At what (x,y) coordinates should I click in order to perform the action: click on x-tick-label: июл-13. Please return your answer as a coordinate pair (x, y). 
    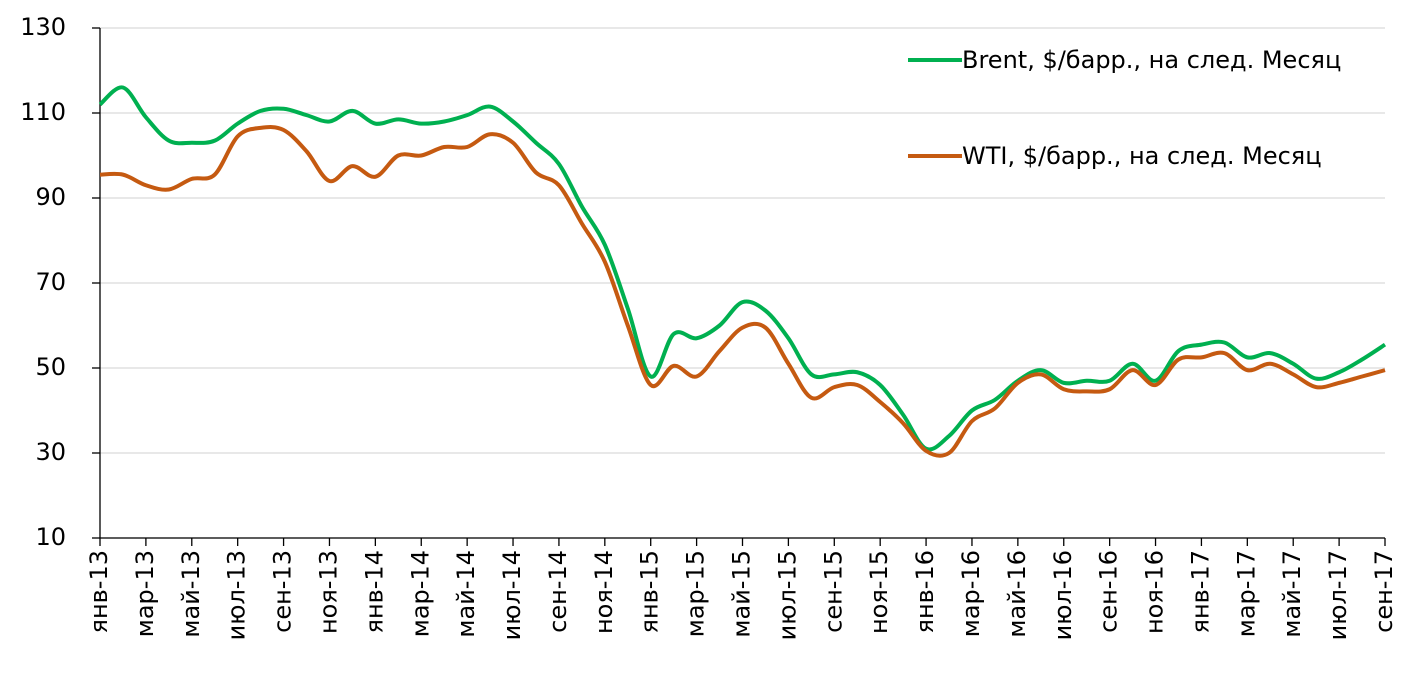
    Looking at the image, I should click on (237, 595).